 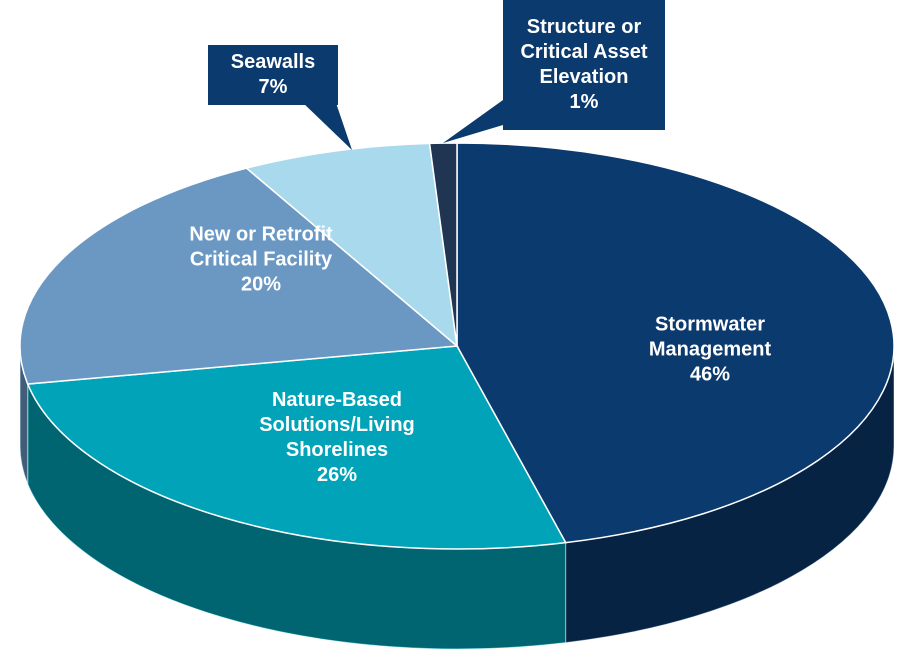 I want to click on category-label: New or Retrofit Critical Facility, so click(x=261, y=247).